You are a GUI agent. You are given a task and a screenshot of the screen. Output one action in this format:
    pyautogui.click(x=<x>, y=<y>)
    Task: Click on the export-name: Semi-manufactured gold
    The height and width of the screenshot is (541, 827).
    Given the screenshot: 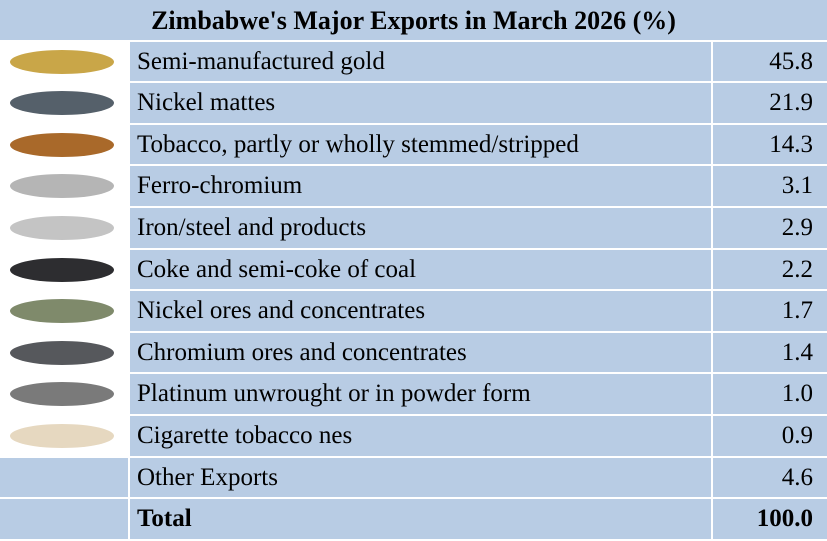 What is the action you would take?
    pyautogui.click(x=420, y=61)
    